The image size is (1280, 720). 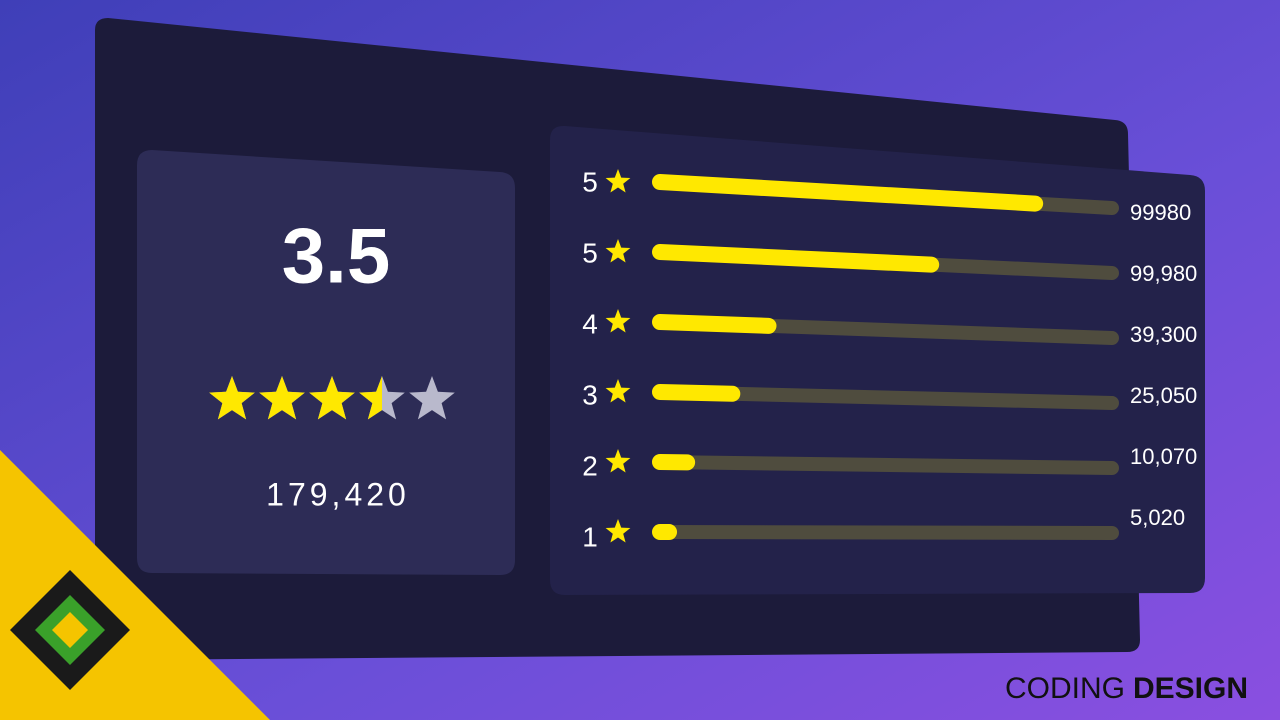 What do you see at coordinates (338, 494) in the screenshot?
I see `total-reviews: 179,420` at bounding box center [338, 494].